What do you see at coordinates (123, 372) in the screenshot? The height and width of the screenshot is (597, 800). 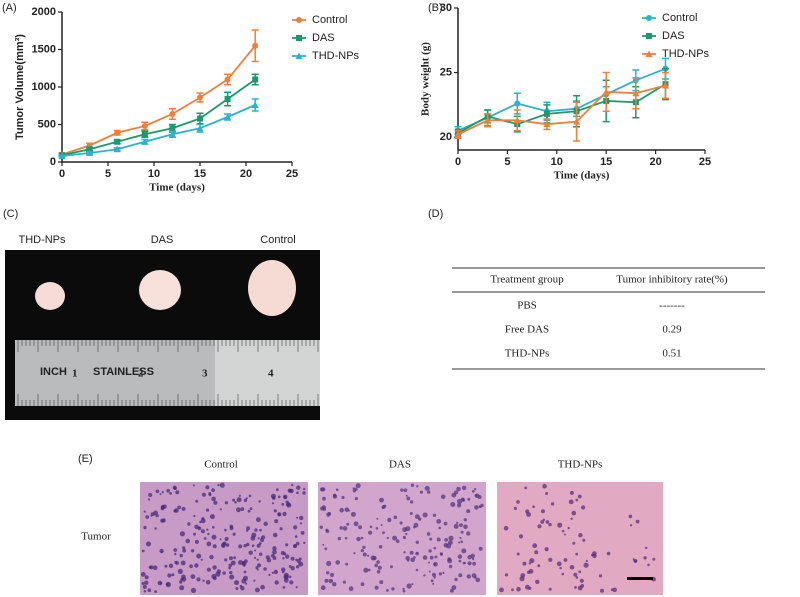 I see `ruler-text: STAINLESS` at bounding box center [123, 372].